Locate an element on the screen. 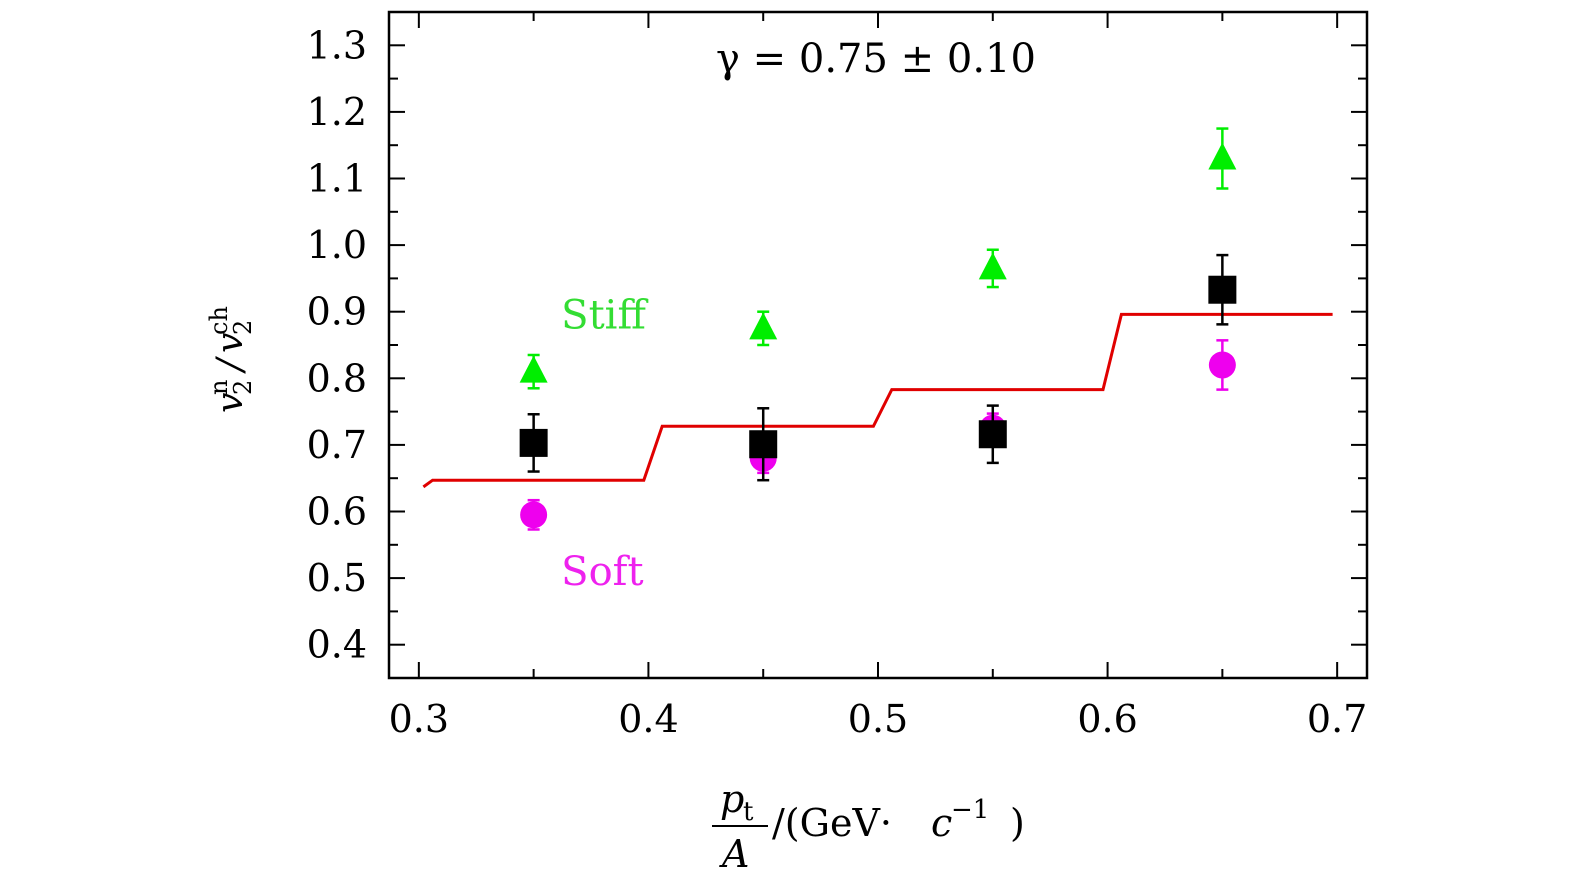 This screenshot has height=896, width=1575. y-label-num-sup: n is located at coordinates (219, 387).